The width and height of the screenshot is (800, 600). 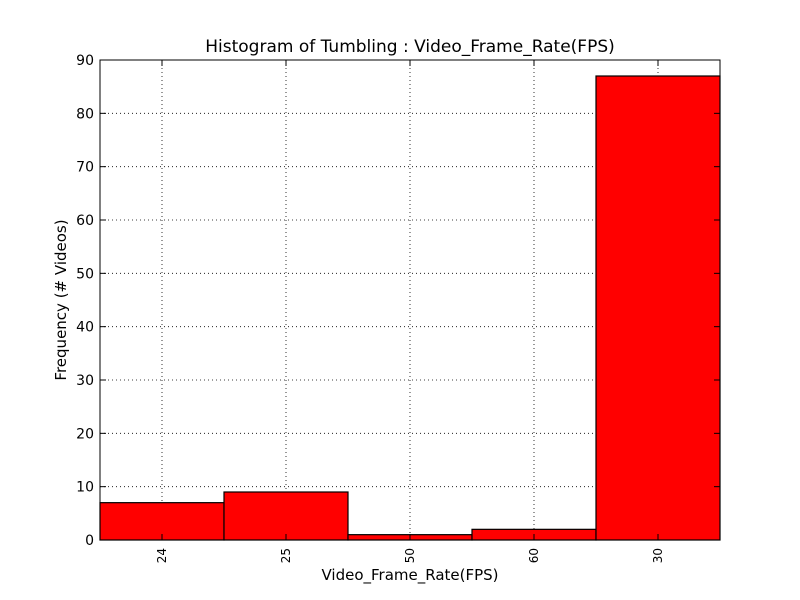 I want to click on y-tick-label: 60, so click(x=85, y=221).